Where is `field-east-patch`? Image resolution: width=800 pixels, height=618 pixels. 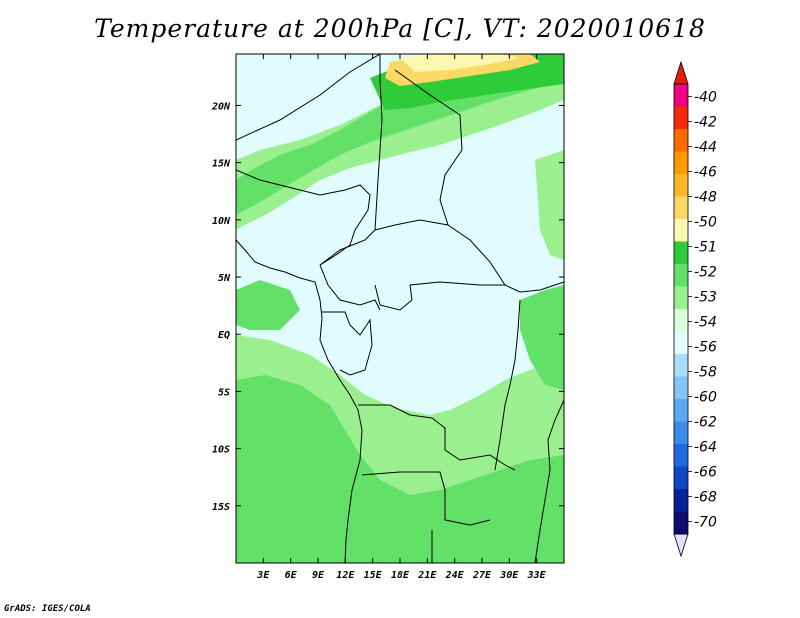
field-east-patch is located at coordinates (549, 205).